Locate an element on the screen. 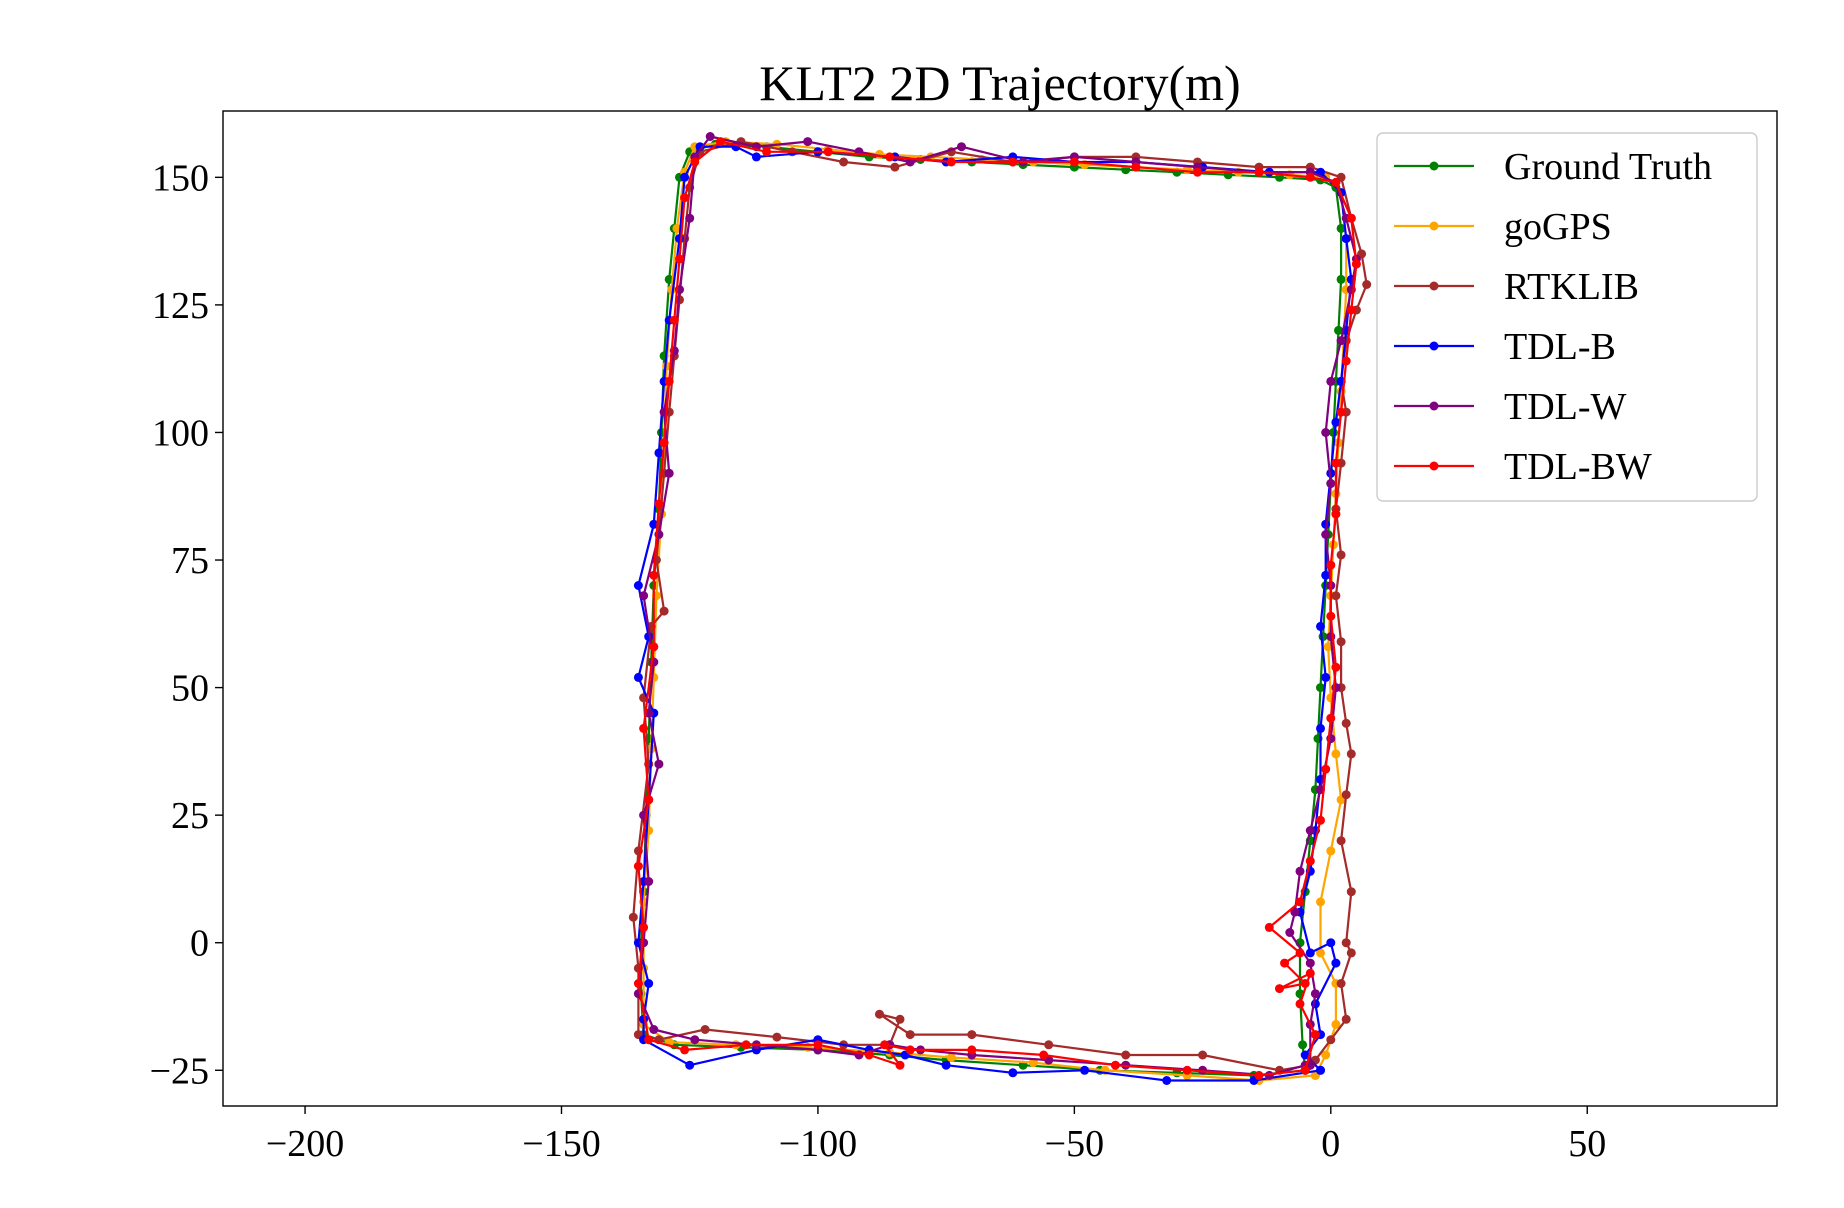  x-axis: −200 −150 −100 −50 0 50 is located at coordinates (936, 1135).